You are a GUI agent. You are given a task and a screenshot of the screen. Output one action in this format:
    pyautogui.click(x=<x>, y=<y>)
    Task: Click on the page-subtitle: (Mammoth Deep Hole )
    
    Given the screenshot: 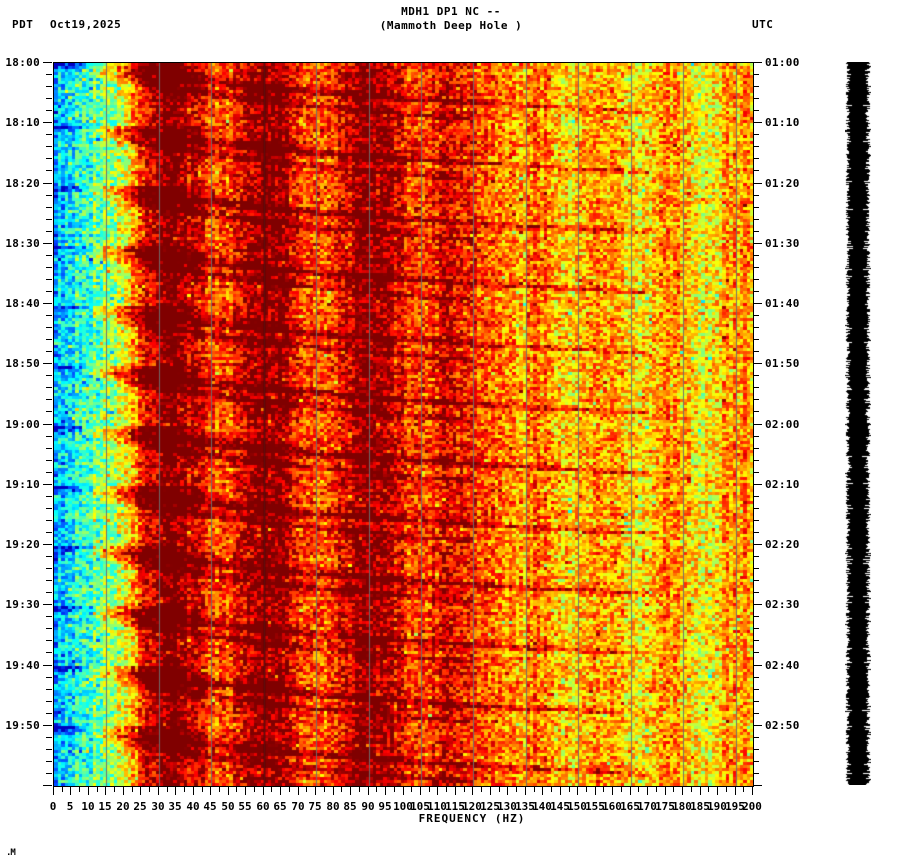 What is the action you would take?
    pyautogui.click(x=451, y=25)
    